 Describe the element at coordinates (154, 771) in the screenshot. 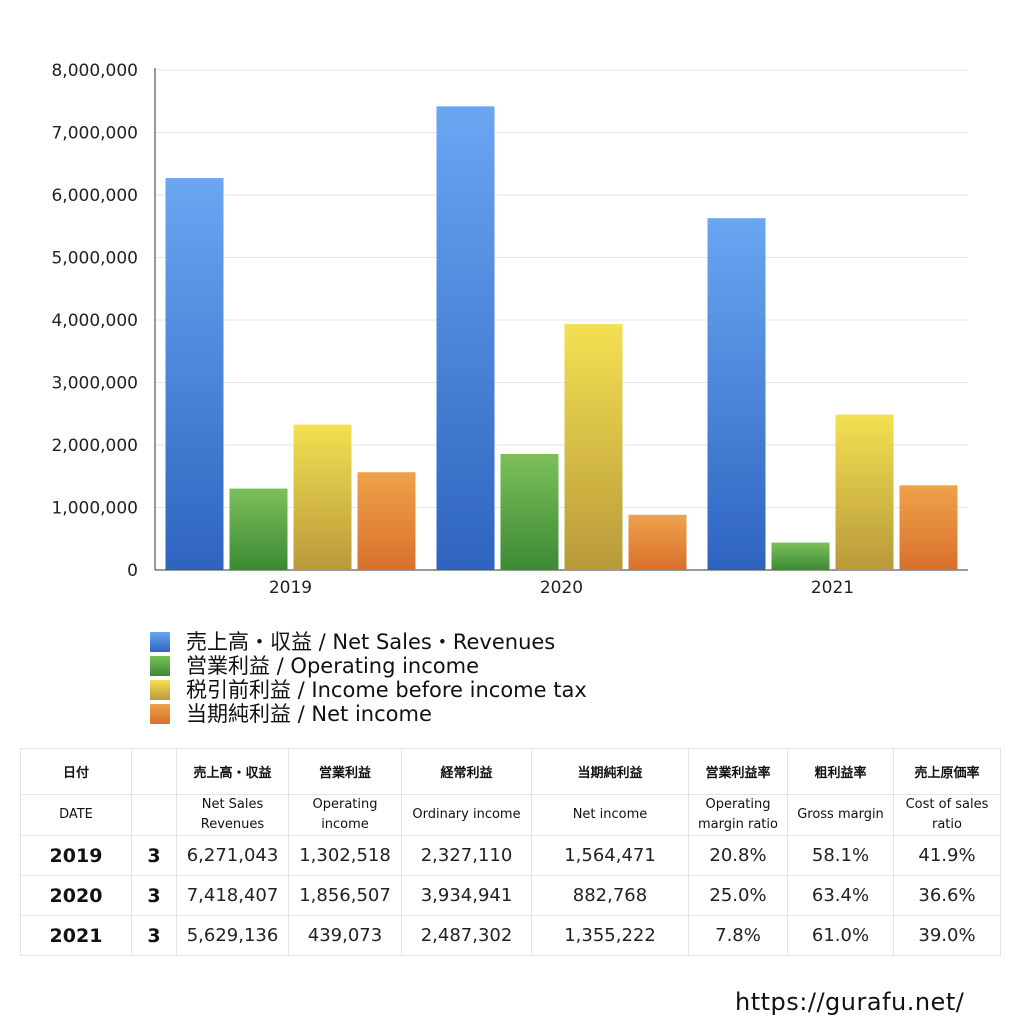

I see `header-jp-month` at that location.